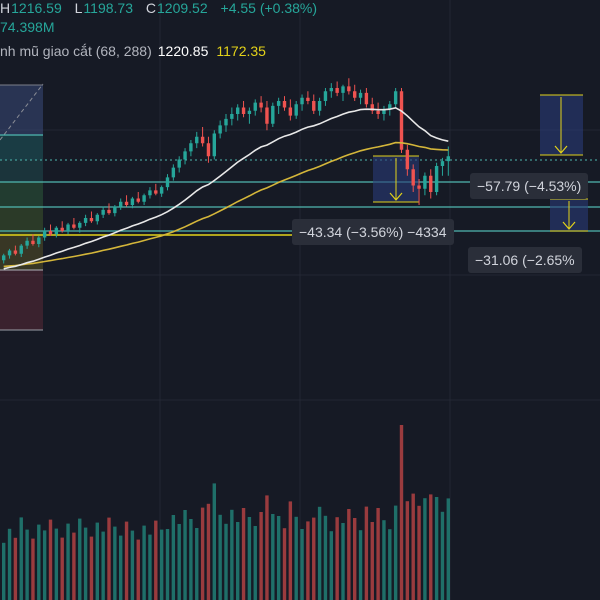  Describe the element at coordinates (525, 260) in the screenshot. I see `measure-tag-3: −31.06 (−2.65%` at that location.